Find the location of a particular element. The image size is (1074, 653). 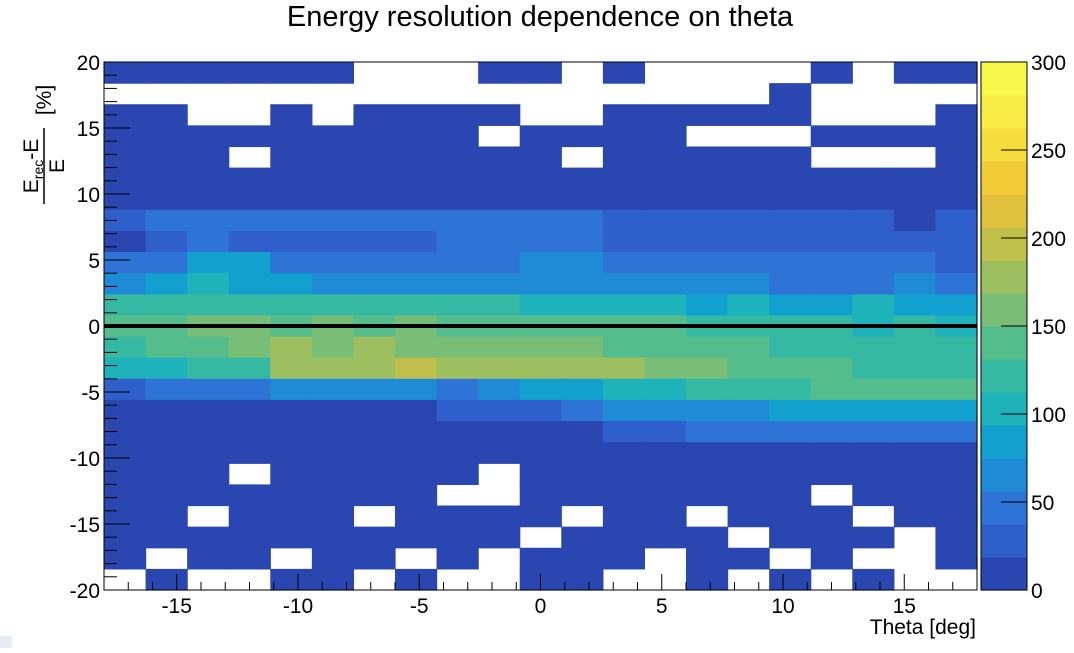

x-axis-label: Theta [deg] is located at coordinates (923, 627).